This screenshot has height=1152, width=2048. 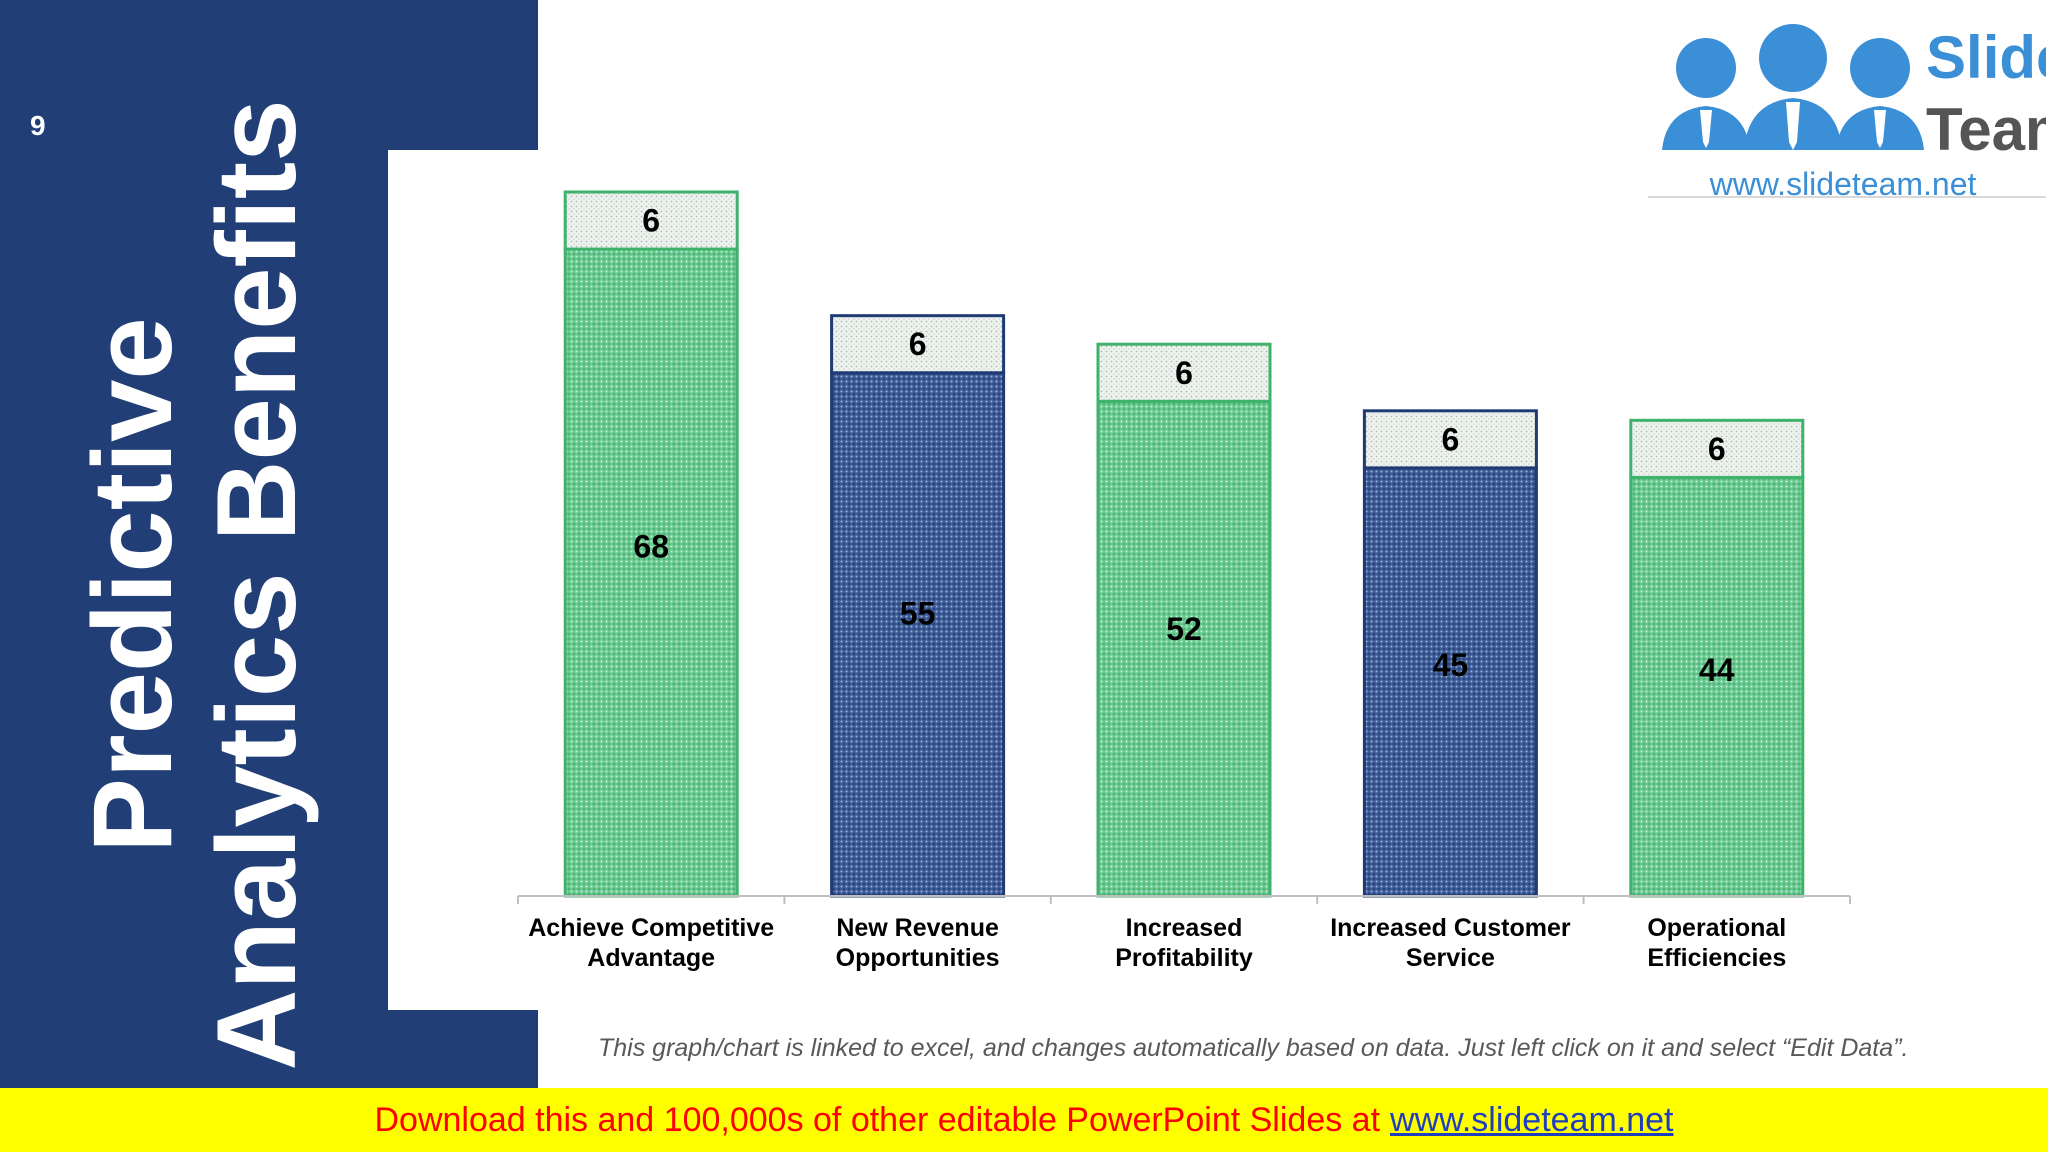 I want to click on logo-url: www.slideteam.net, so click(x=1843, y=182).